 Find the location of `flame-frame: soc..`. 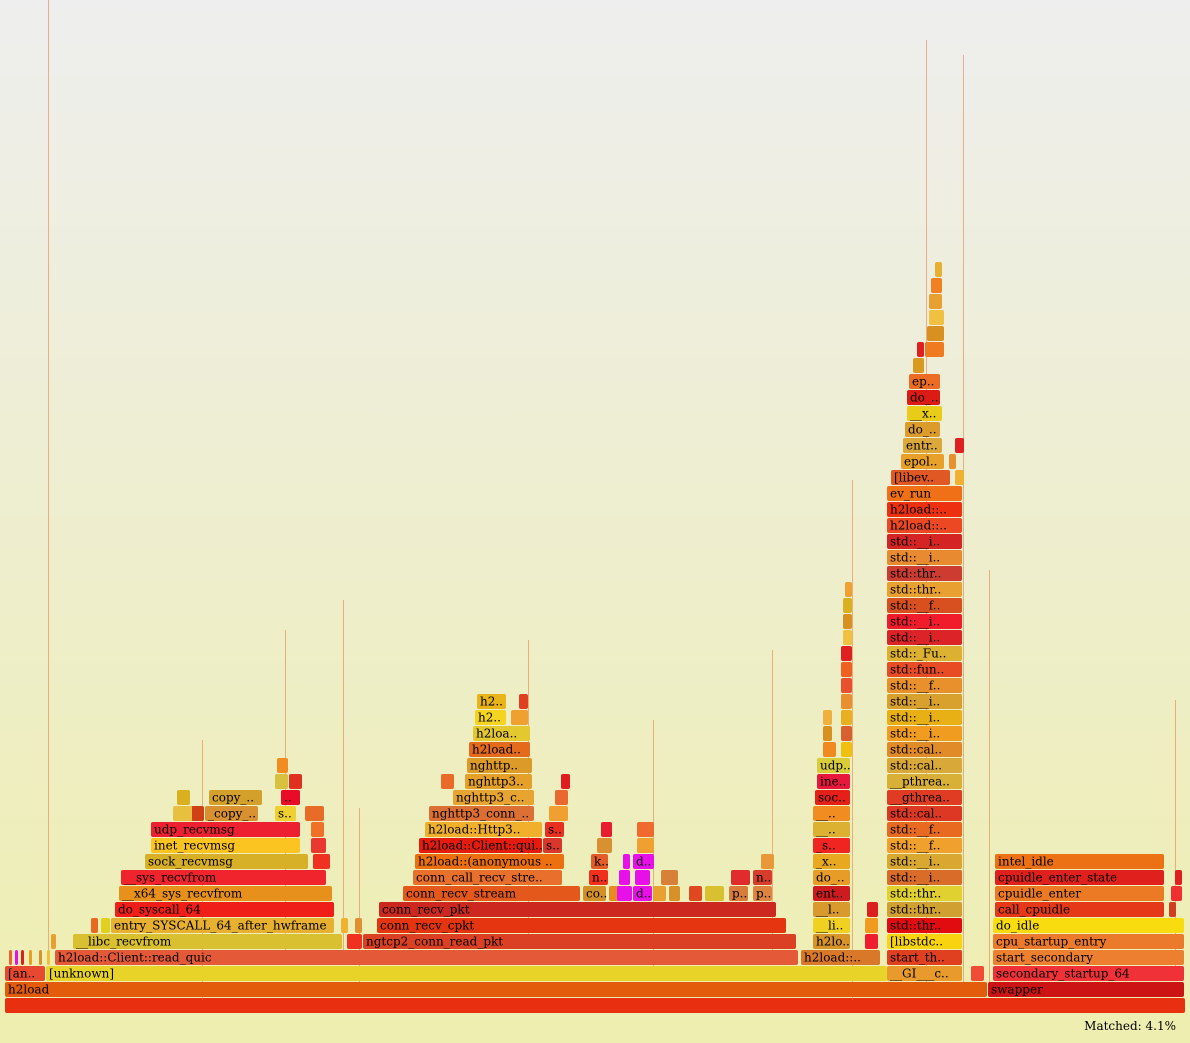

flame-frame: soc.. is located at coordinates (832, 797).